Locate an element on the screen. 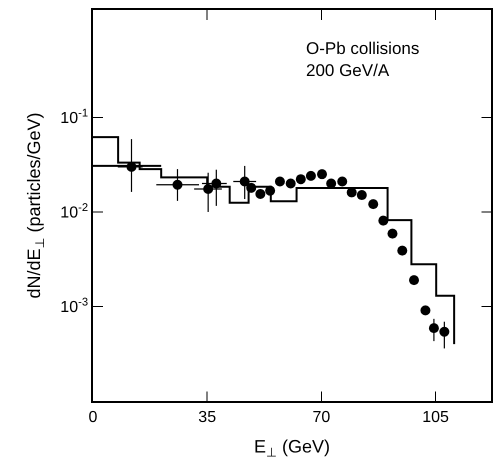 The height and width of the screenshot is (464, 497). x-tick-label: 105 is located at coordinates (435, 417).